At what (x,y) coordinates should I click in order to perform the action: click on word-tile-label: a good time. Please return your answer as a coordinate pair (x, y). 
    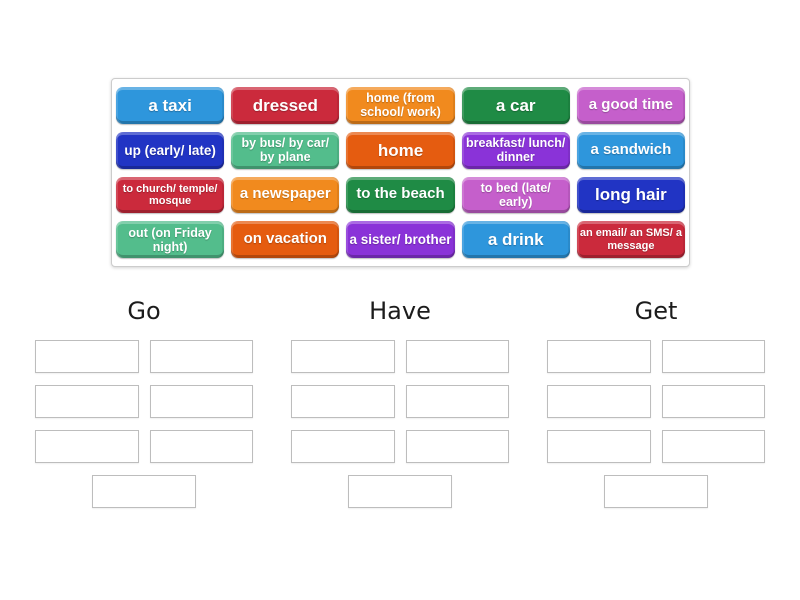
    Looking at the image, I should click on (630, 104).